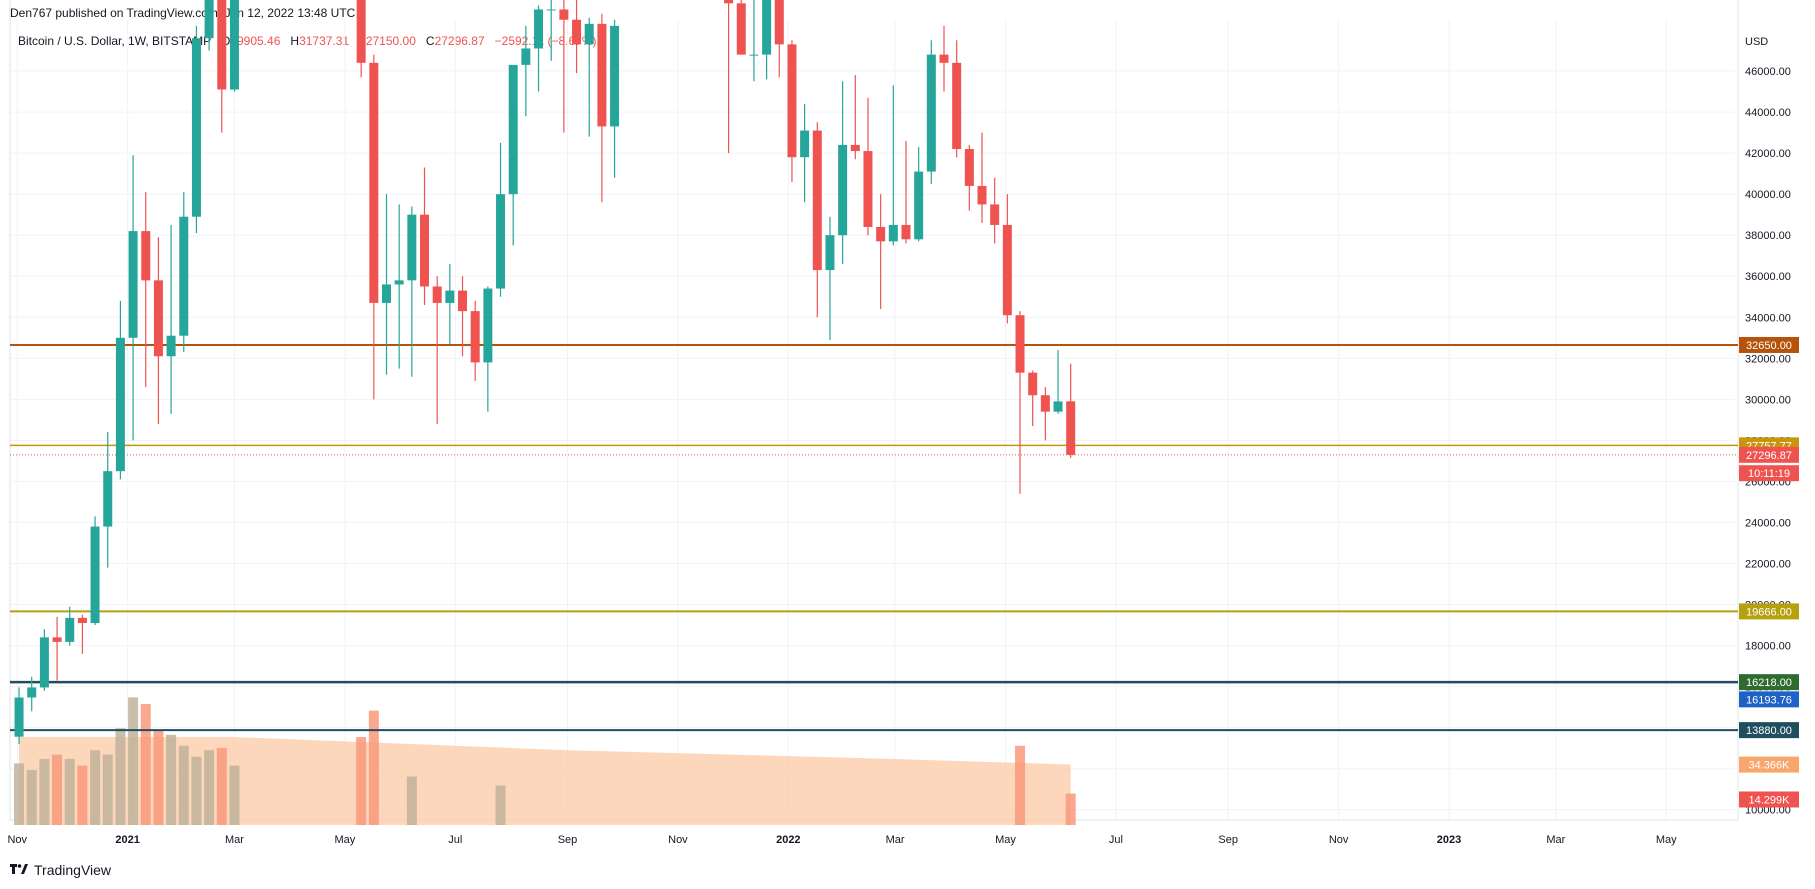 The height and width of the screenshot is (889, 1815). Describe the element at coordinates (127, 840) in the screenshot. I see `time-tick-label: 2021` at that location.